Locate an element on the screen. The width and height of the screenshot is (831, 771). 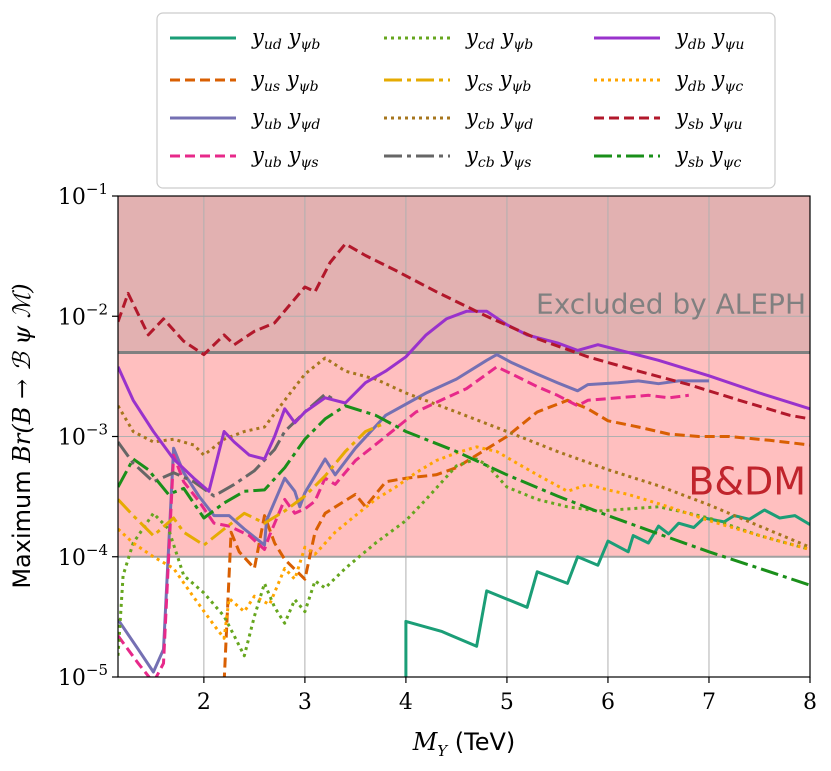
x-tick-label: 3 is located at coordinates (305, 702).